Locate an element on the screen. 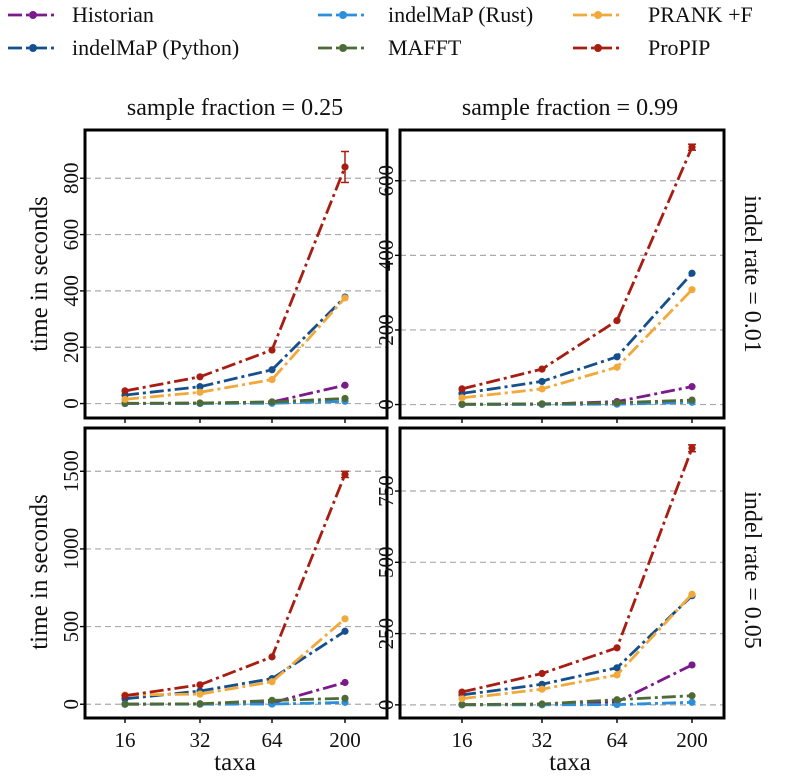  legend-label-historian: Historian is located at coordinates (113, 14).